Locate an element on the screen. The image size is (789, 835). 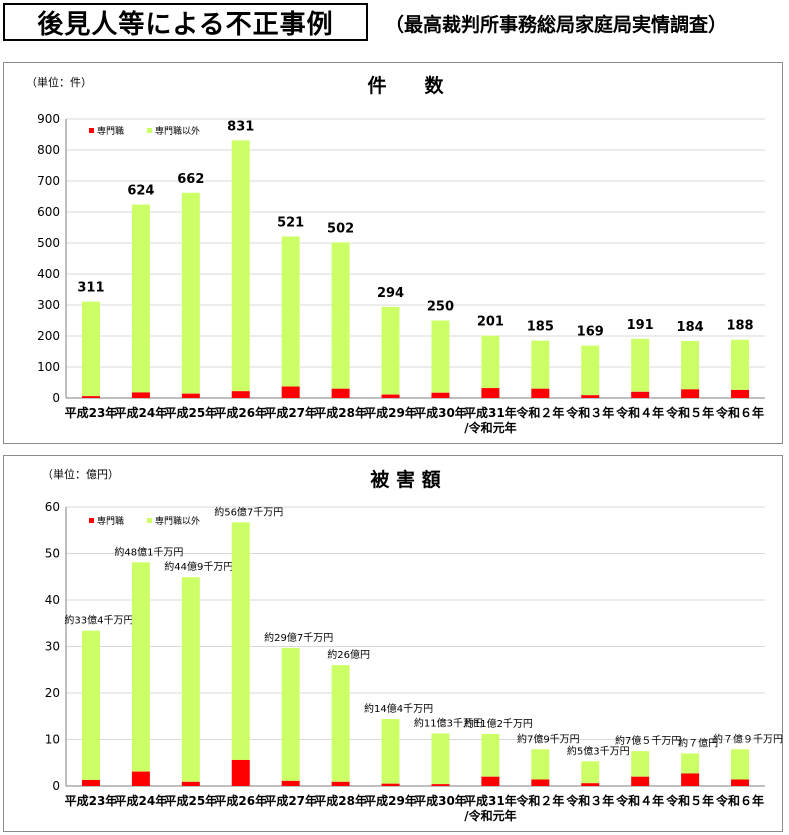
count-category-label: 平成29年 is located at coordinates (390, 412).